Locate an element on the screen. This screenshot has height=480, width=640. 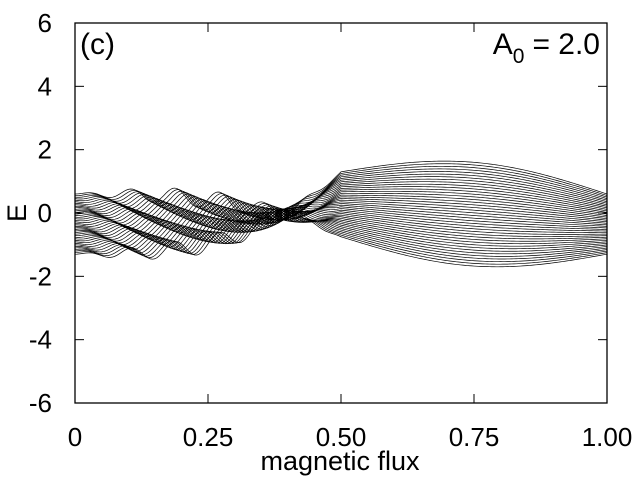
x-axis-title: magnetic flux is located at coordinates (340, 461).